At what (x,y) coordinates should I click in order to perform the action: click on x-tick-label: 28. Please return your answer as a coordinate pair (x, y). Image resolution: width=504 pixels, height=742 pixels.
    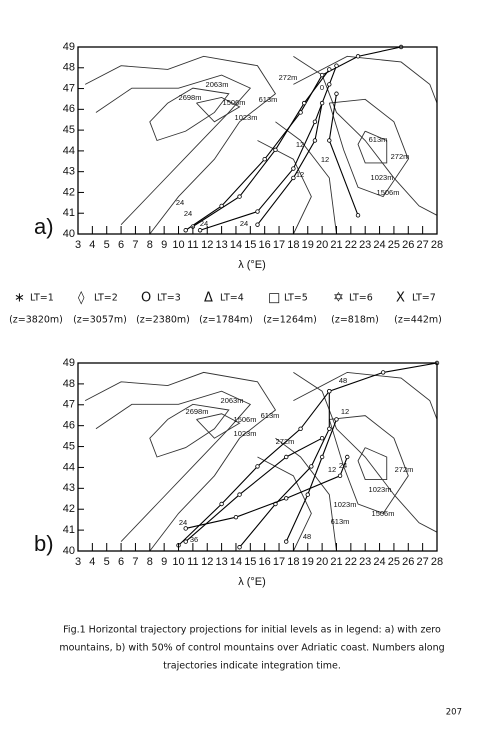
    Looking at the image, I should click on (437, 245).